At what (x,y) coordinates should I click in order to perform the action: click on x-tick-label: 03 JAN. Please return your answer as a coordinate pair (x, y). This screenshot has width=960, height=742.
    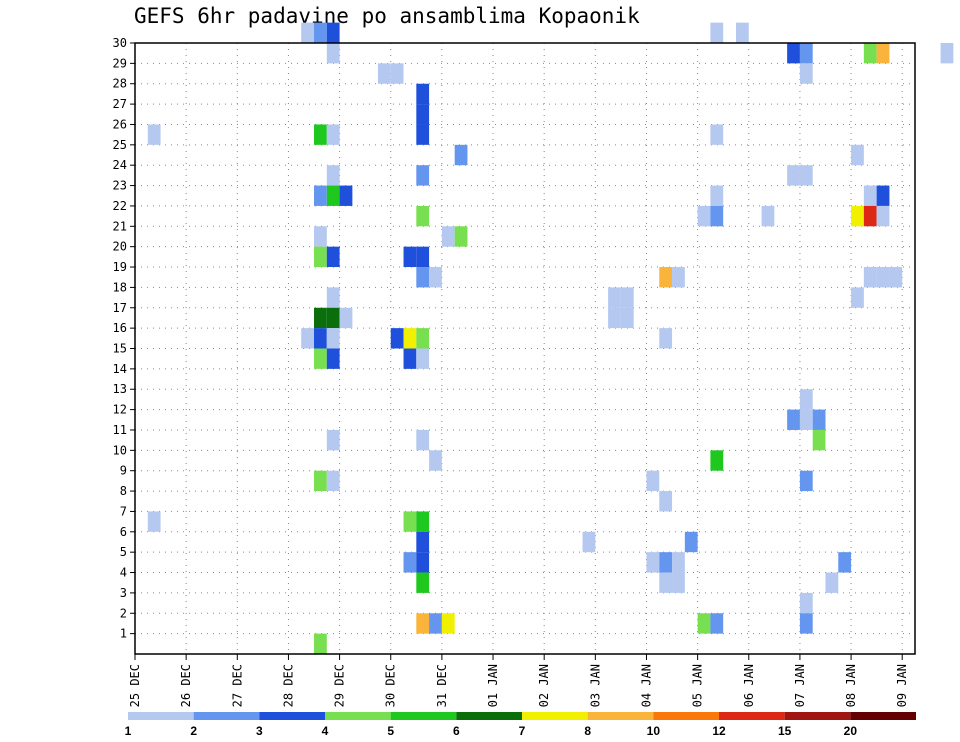
    Looking at the image, I should click on (595, 685).